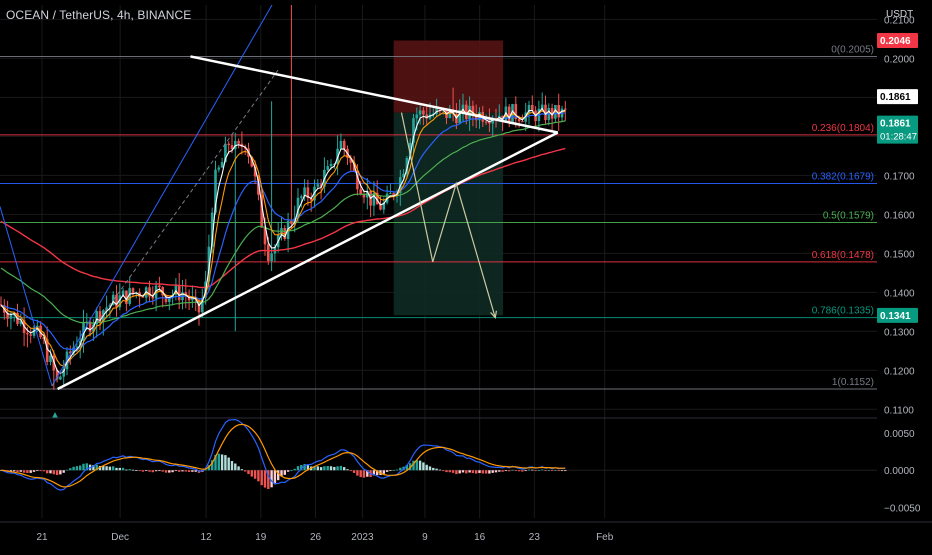 The height and width of the screenshot is (555, 932). What do you see at coordinates (897, 97) in the screenshot?
I see `price-badge` at bounding box center [897, 97].